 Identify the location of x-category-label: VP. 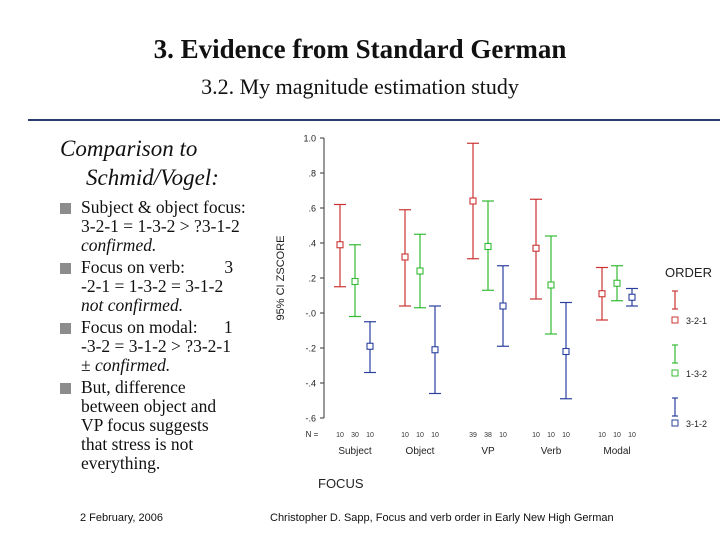
(488, 451).